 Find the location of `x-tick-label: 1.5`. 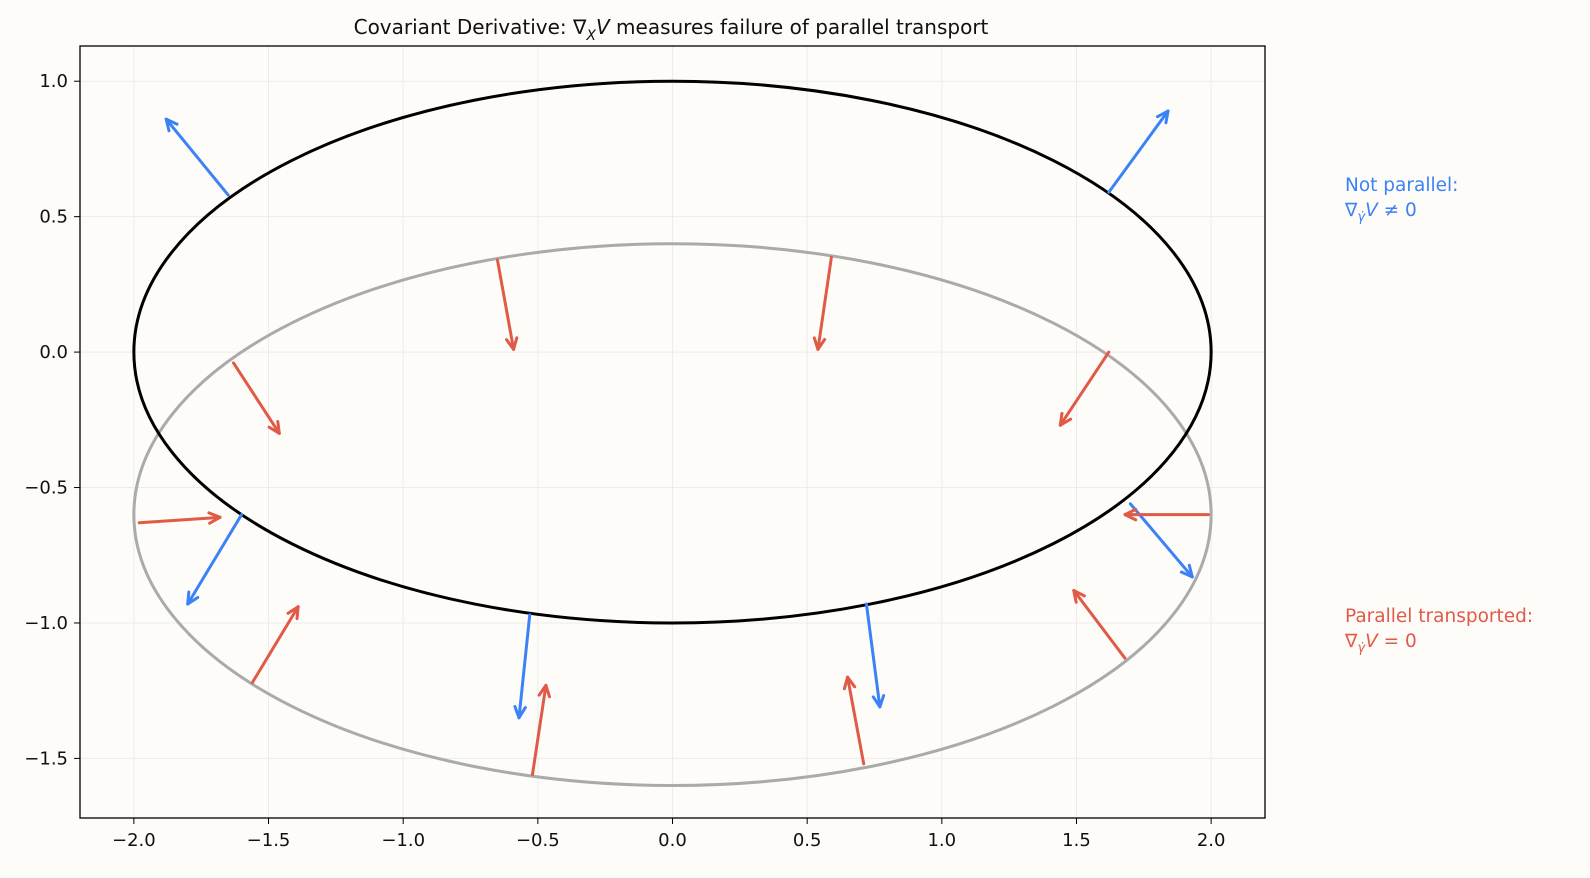

x-tick-label: 1.5 is located at coordinates (1076, 840).